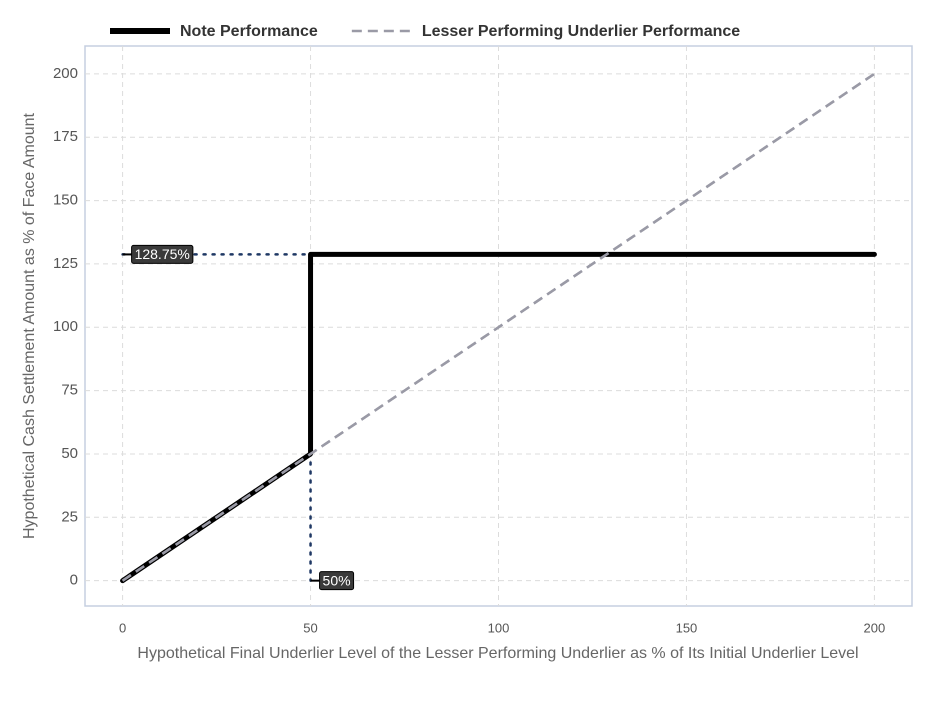  Describe the element at coordinates (122, 627) in the screenshot. I see `x-tick-label: 0` at that location.